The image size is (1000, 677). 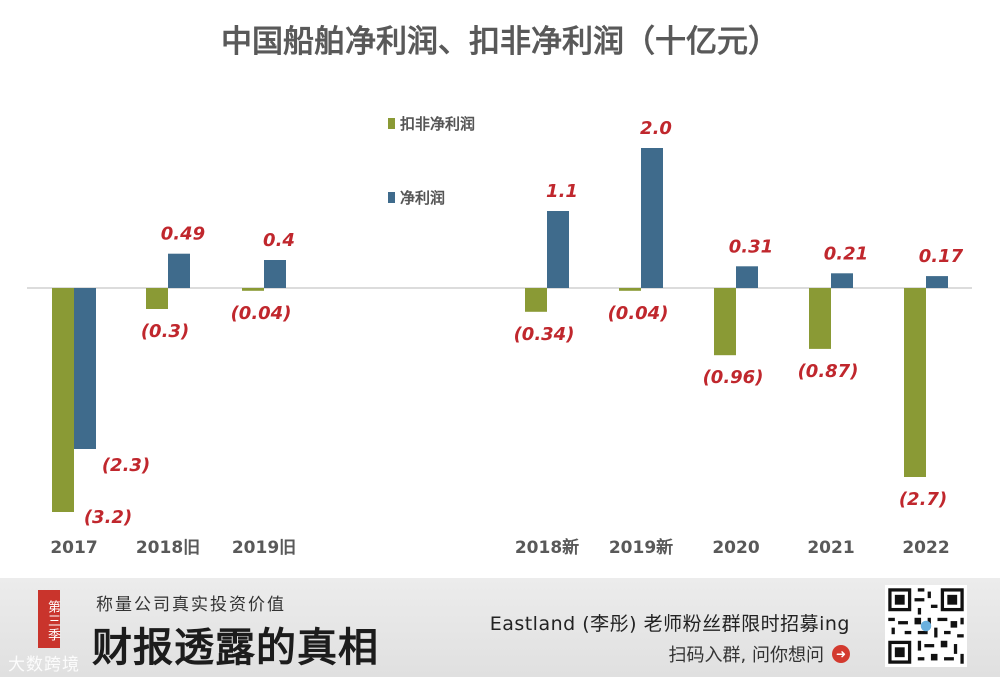 I want to click on x-tick-label: 2019新, so click(x=641, y=547).